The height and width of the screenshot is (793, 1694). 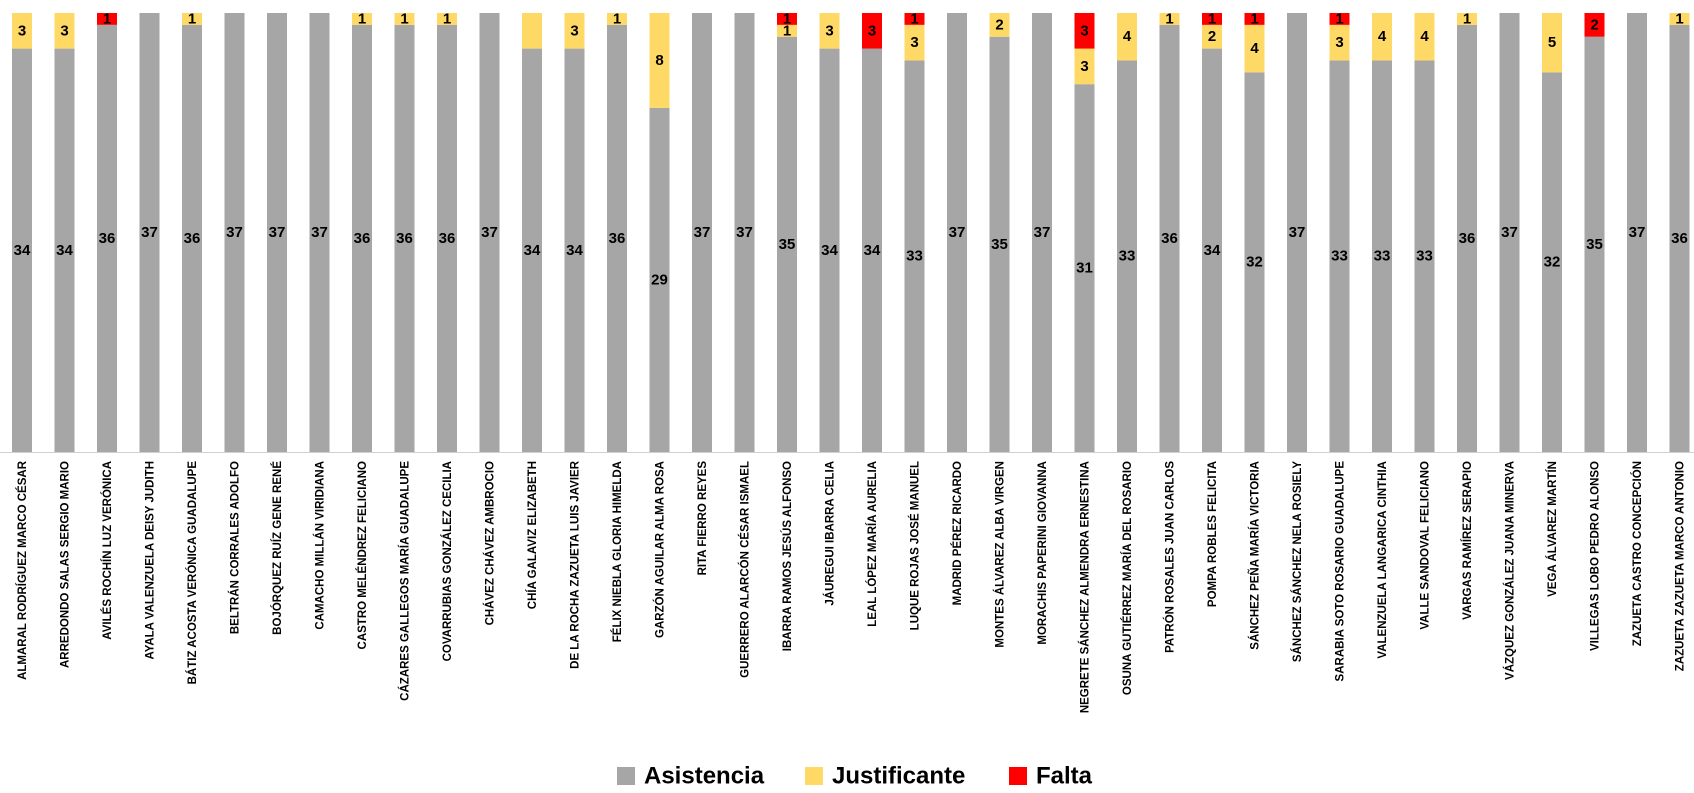 I want to click on category-label-1: ARREDONDO SALAS SERGIO MARIO, so click(x=66, y=564).